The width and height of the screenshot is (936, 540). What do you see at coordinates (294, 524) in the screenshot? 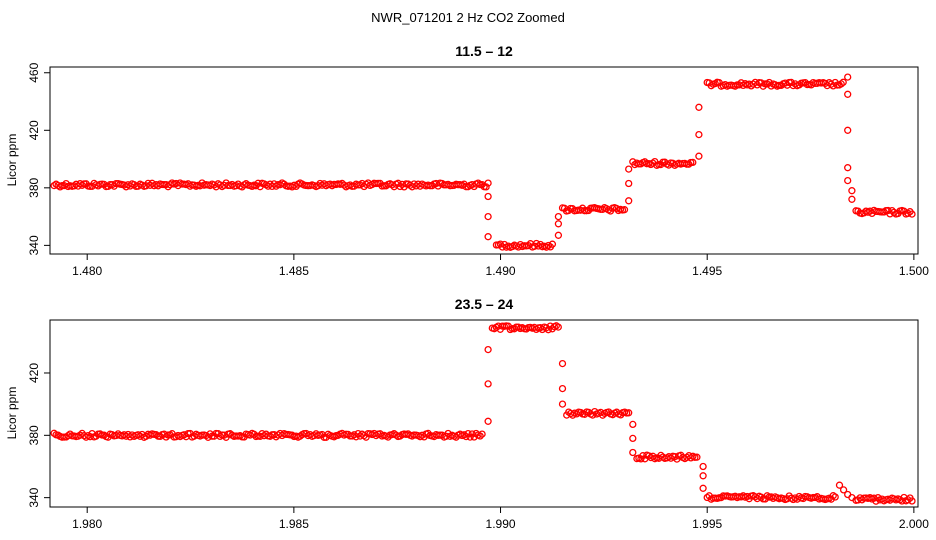
I see `bottom-x-tick-label: 1.985` at bounding box center [294, 524].